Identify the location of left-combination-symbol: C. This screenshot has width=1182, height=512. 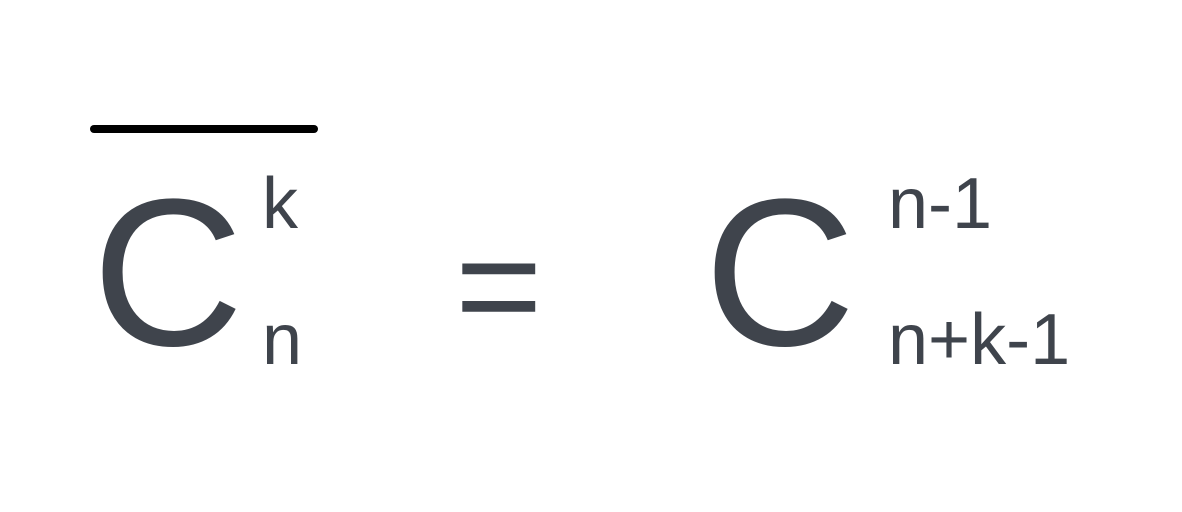
(168, 272).